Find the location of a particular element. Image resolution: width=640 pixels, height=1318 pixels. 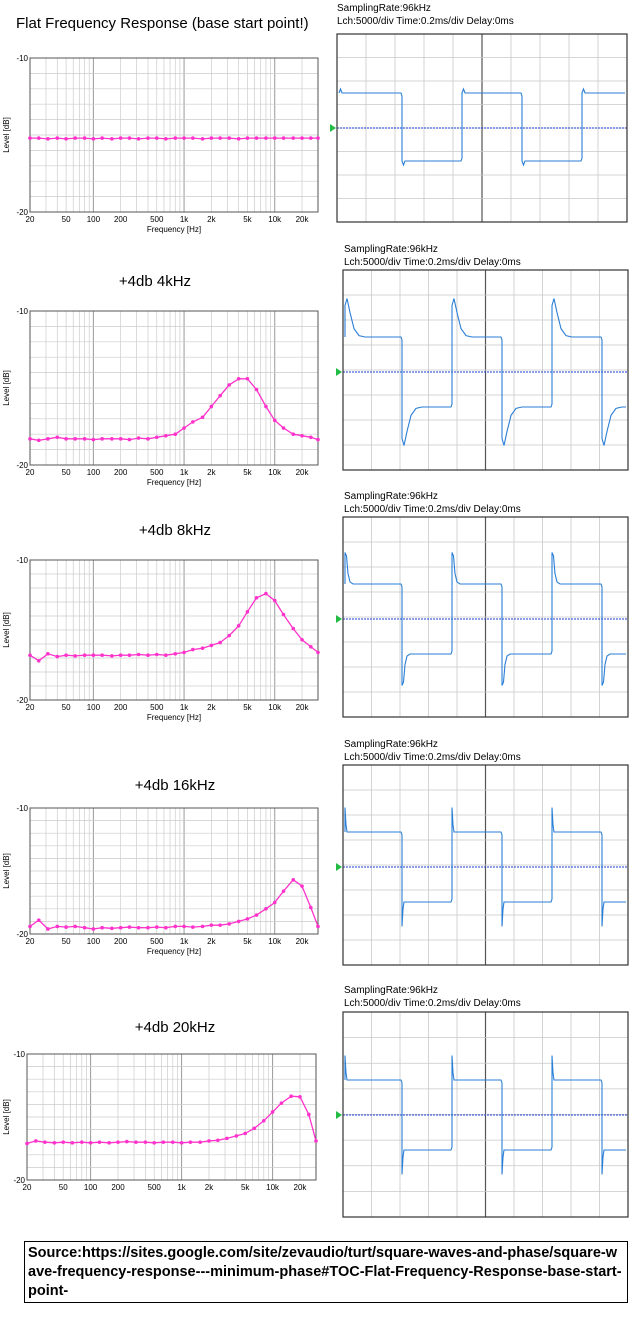

x-tick-label: 2k is located at coordinates (211, 707).